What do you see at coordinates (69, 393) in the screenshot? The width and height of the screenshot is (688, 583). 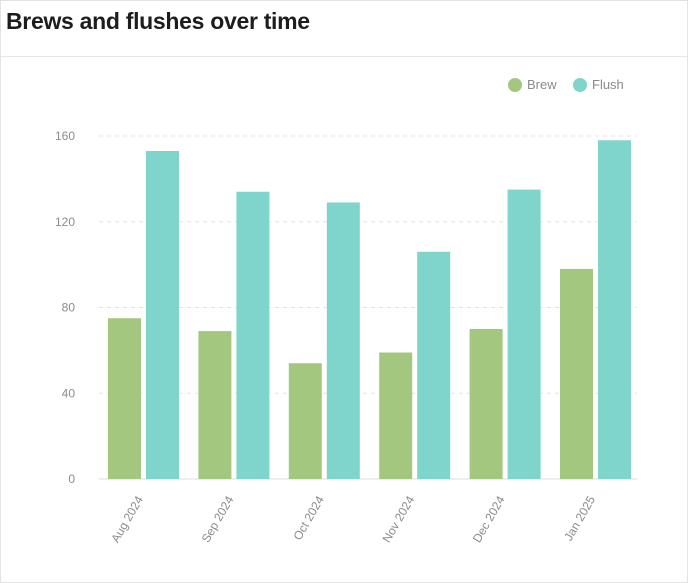 I see `y-tick-label: 40` at bounding box center [69, 393].